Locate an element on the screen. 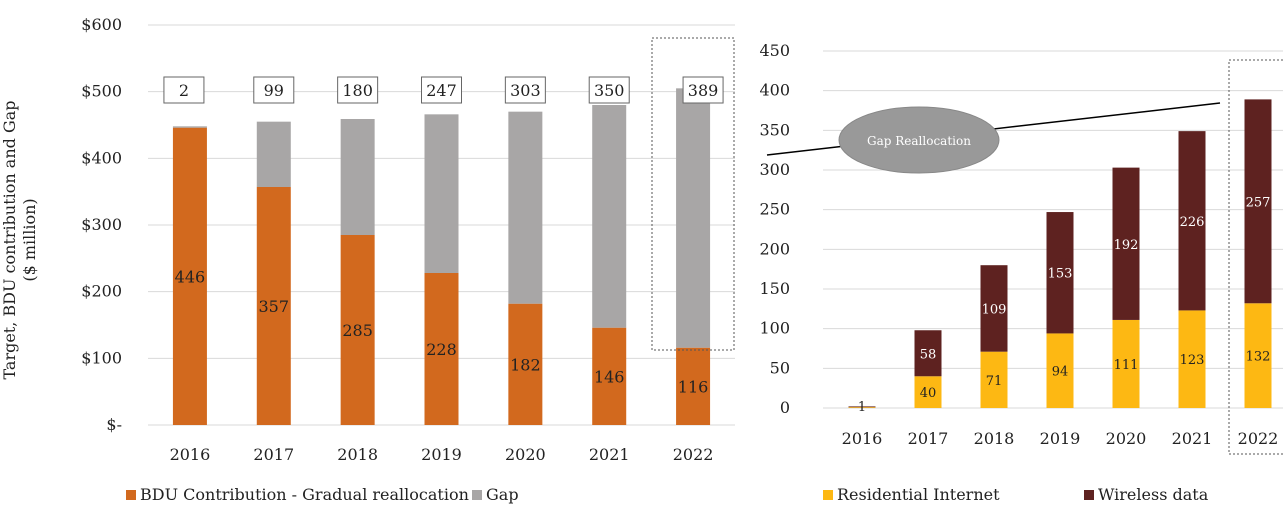  data-label-gap-2019: 247 is located at coordinates (441, 90).